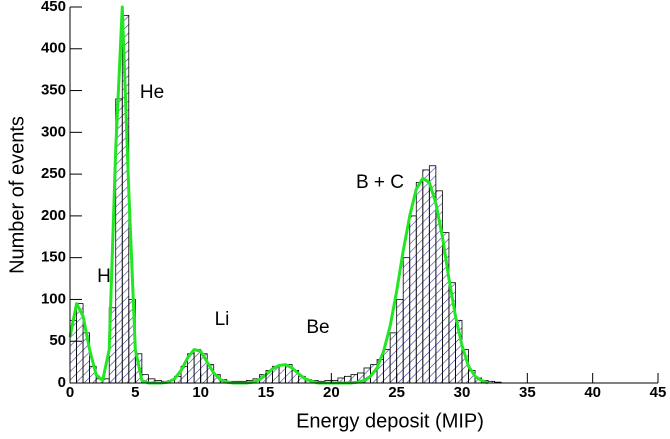 Image resolution: width=670 pixels, height=439 pixels. What do you see at coordinates (53, 131) in the screenshot?
I see `y-tick-label: 300` at bounding box center [53, 131].